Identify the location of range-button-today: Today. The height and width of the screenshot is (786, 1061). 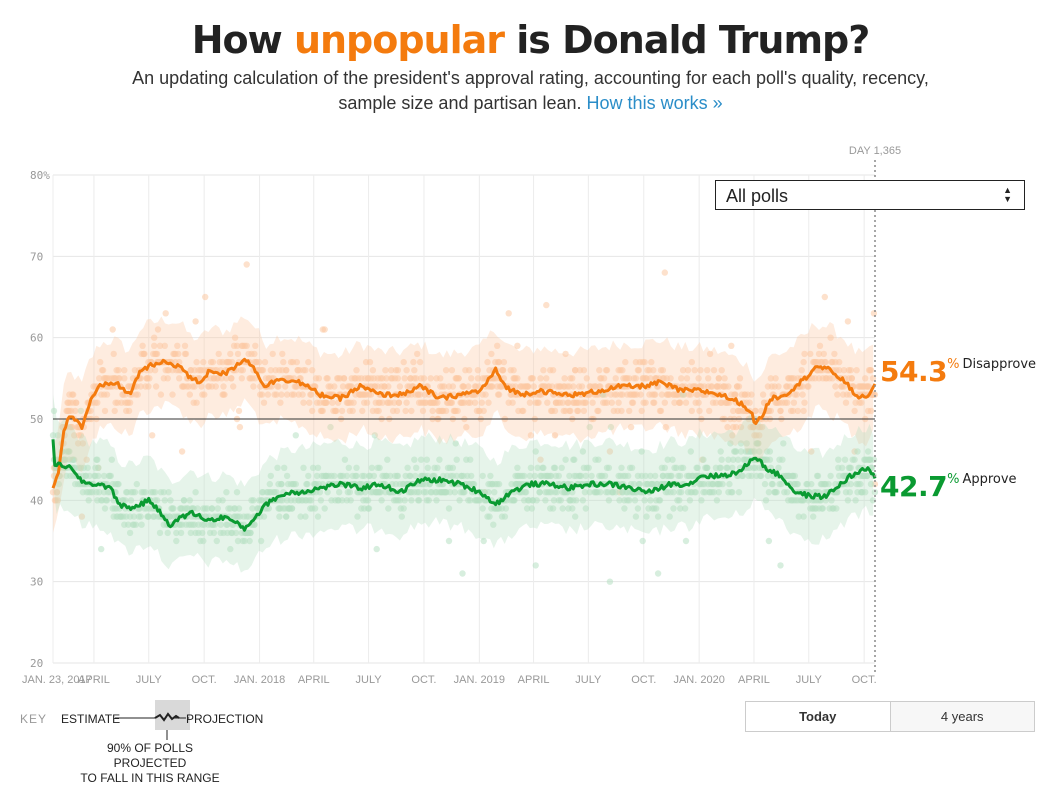
(818, 716).